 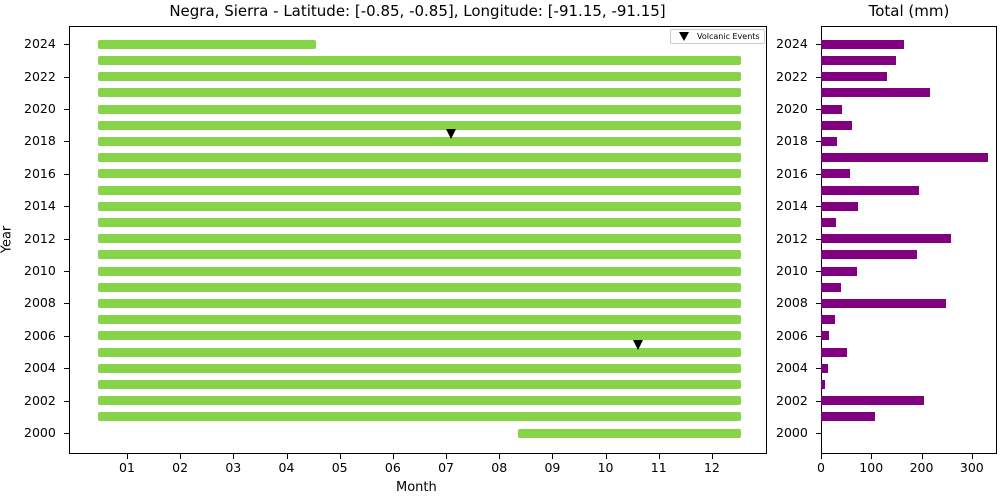 What do you see at coordinates (180, 467) in the screenshot?
I see `x-tick-label: 02` at bounding box center [180, 467].